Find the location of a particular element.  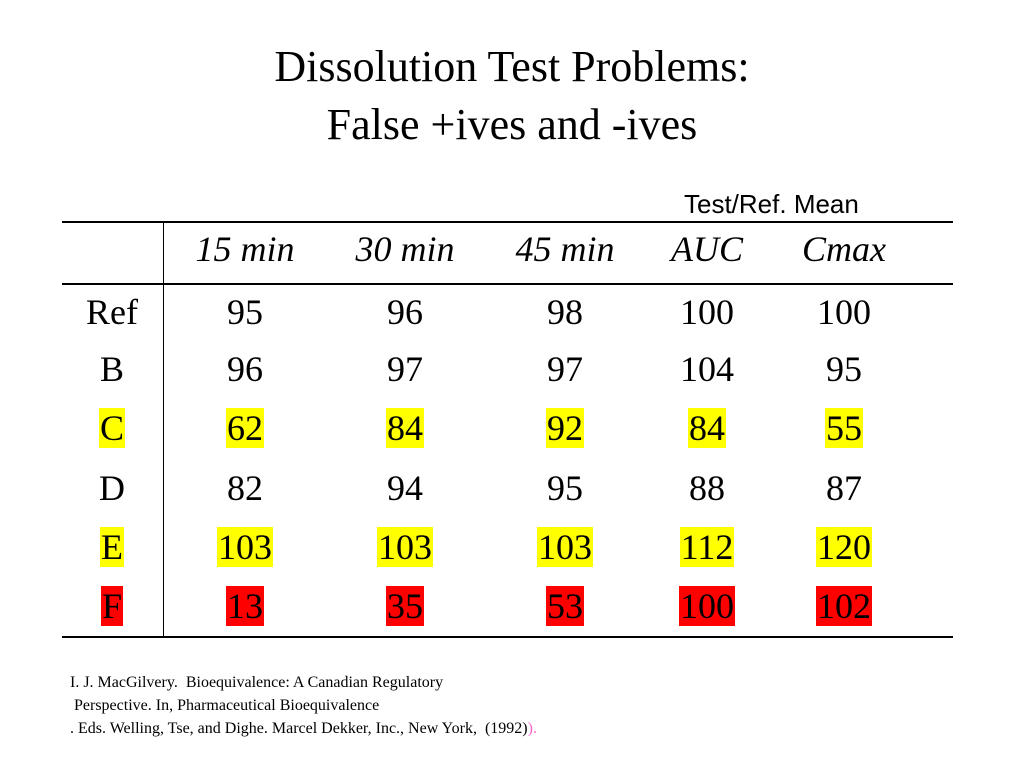

table-subheader: Test/Ref. Mean is located at coordinates (771, 204).